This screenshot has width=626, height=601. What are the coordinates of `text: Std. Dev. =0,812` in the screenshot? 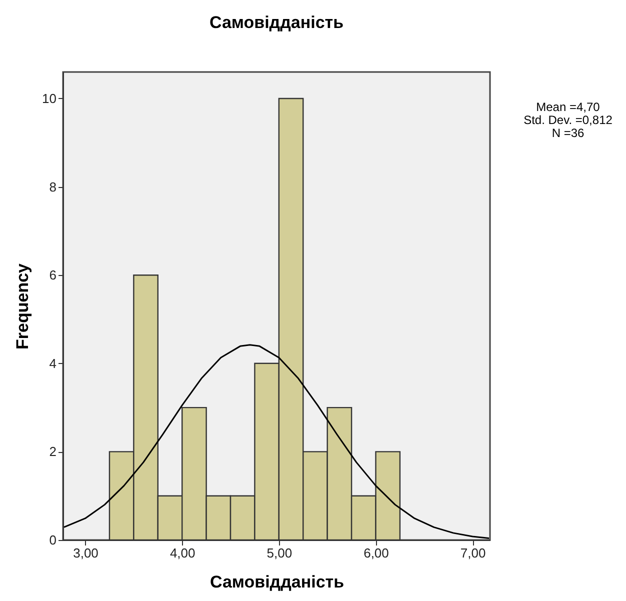 It's located at (568, 120).